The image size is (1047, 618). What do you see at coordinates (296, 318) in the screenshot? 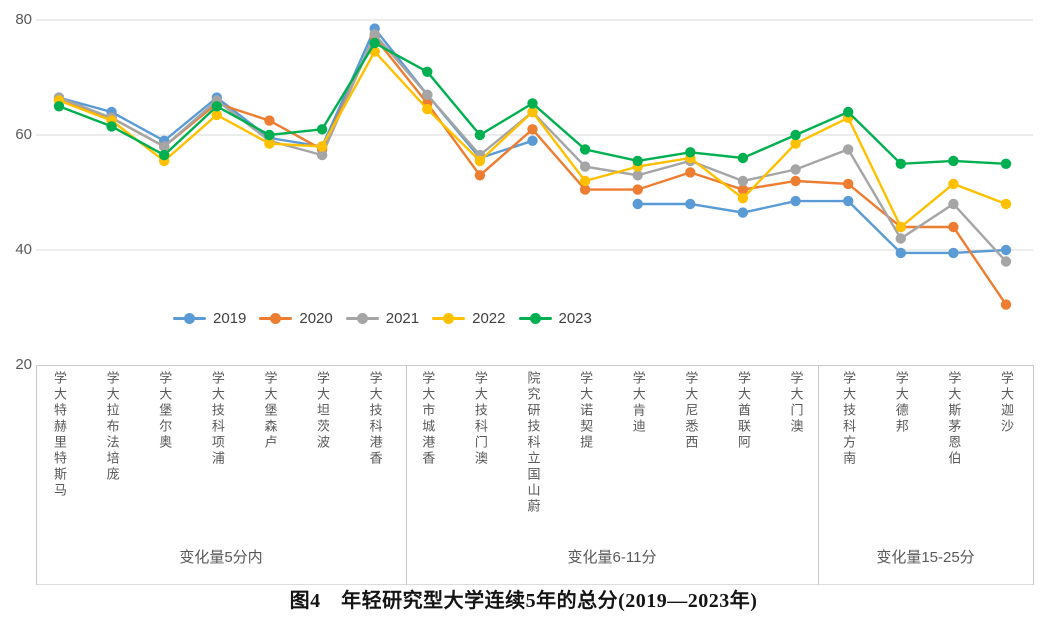
I see `legend-item-2020: 2020` at bounding box center [296, 318].